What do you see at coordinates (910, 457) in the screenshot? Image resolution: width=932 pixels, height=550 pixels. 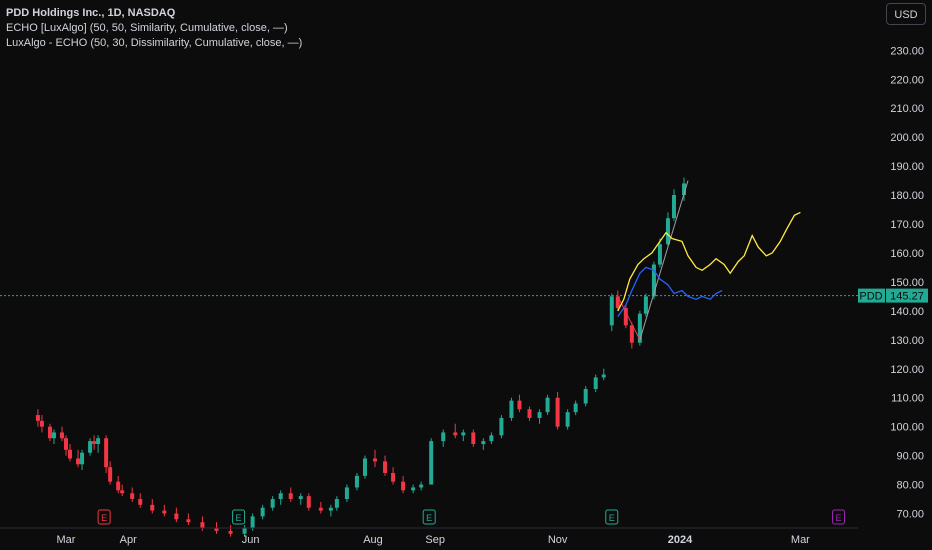 I see `y-tick-label: 90.00` at bounding box center [910, 457].